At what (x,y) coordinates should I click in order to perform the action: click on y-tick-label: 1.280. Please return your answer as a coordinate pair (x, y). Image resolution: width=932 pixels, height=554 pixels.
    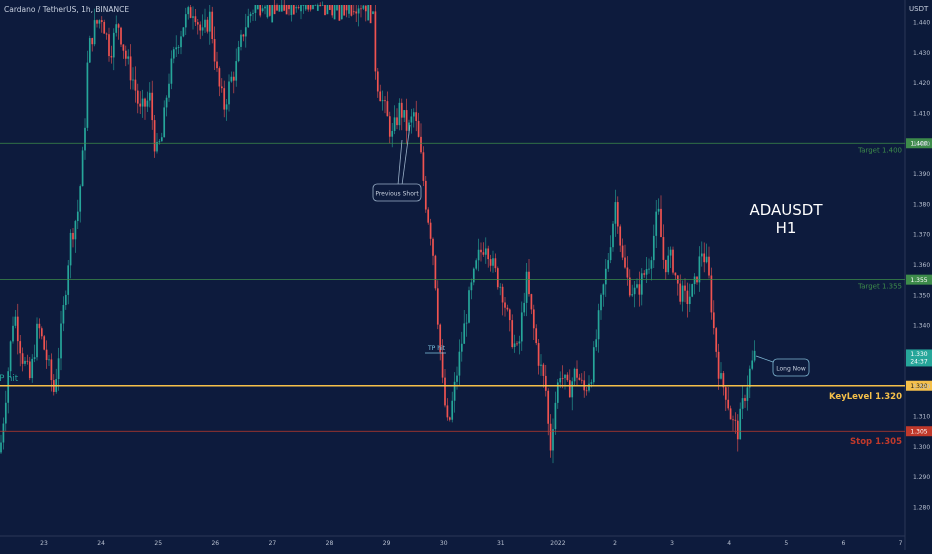
    Looking at the image, I should click on (921, 508).